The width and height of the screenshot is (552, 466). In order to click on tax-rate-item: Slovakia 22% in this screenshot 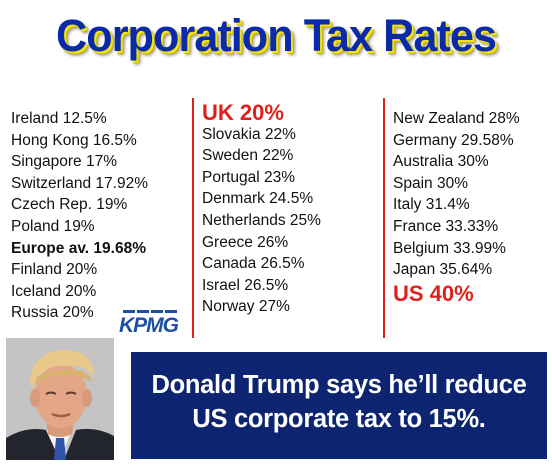, I will do `click(249, 134)`.